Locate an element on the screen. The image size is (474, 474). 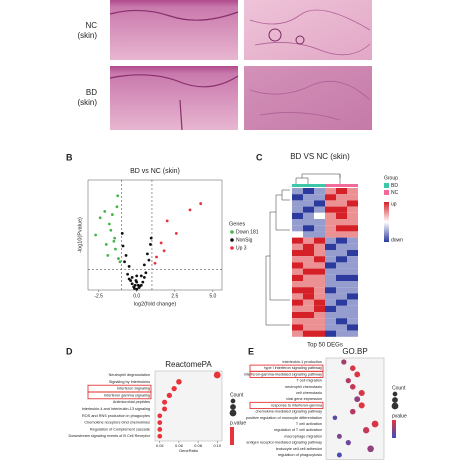
colorbar is located at coordinates (394, 429).